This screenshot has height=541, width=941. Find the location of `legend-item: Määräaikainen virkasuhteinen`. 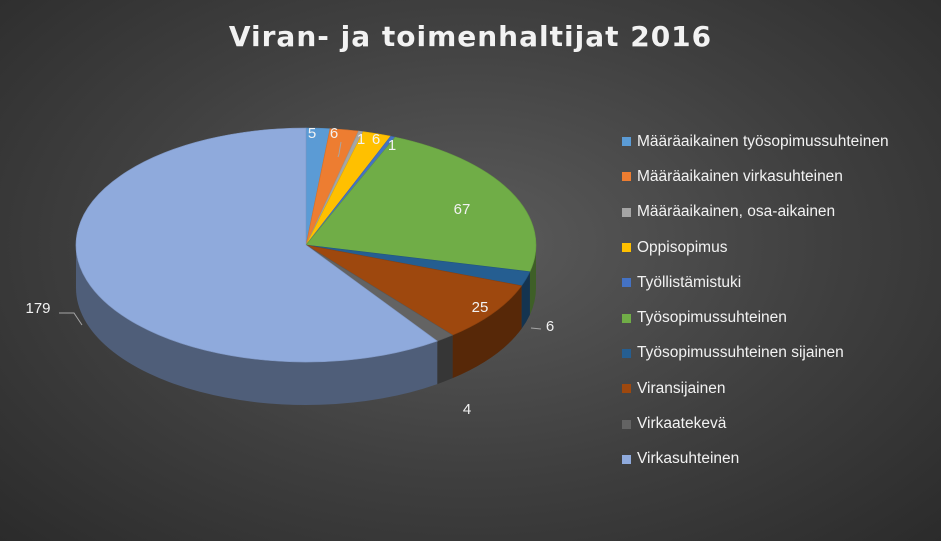

legend-item: Määräaikainen virkasuhteinen is located at coordinates (755, 176).